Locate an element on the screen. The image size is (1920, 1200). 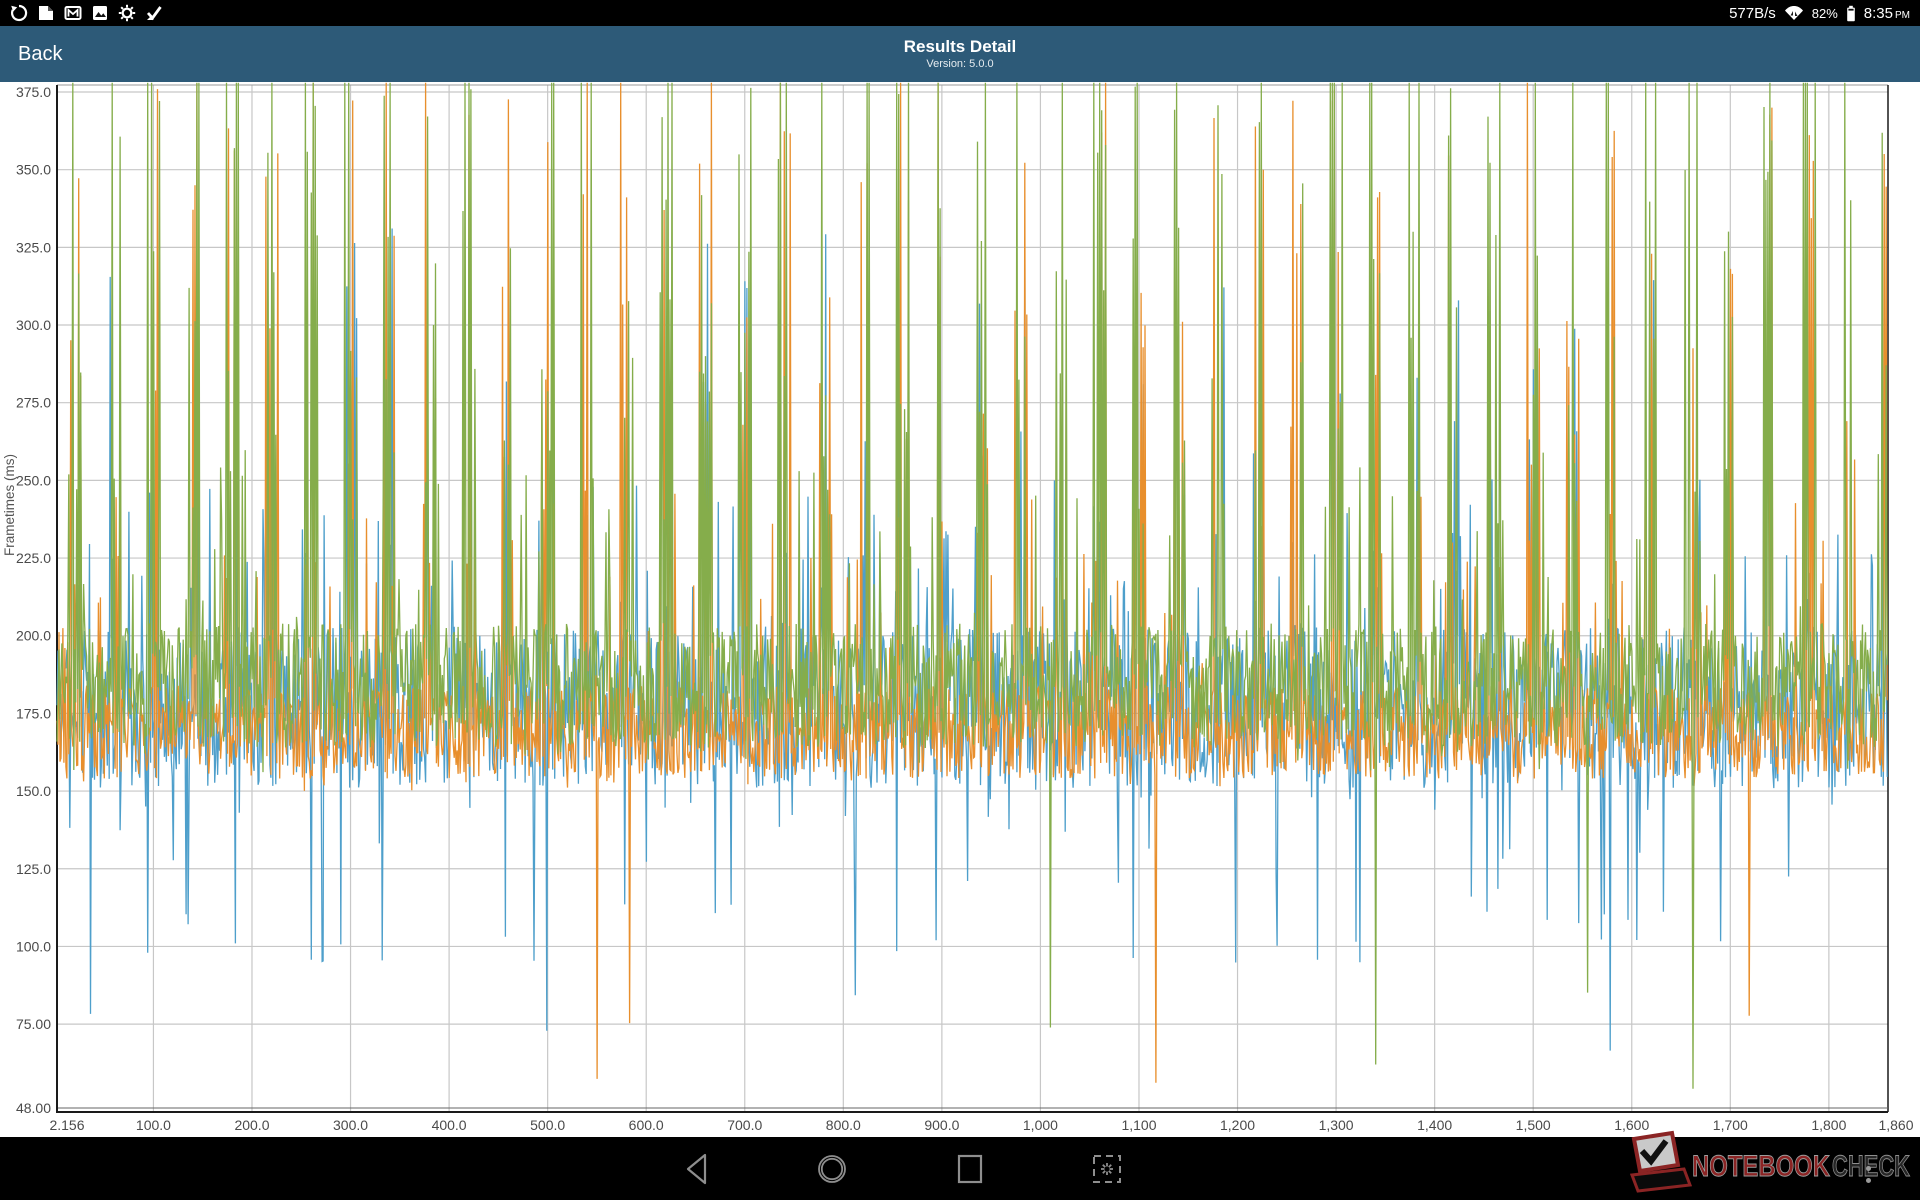
back-button: Back is located at coordinates (40, 53).